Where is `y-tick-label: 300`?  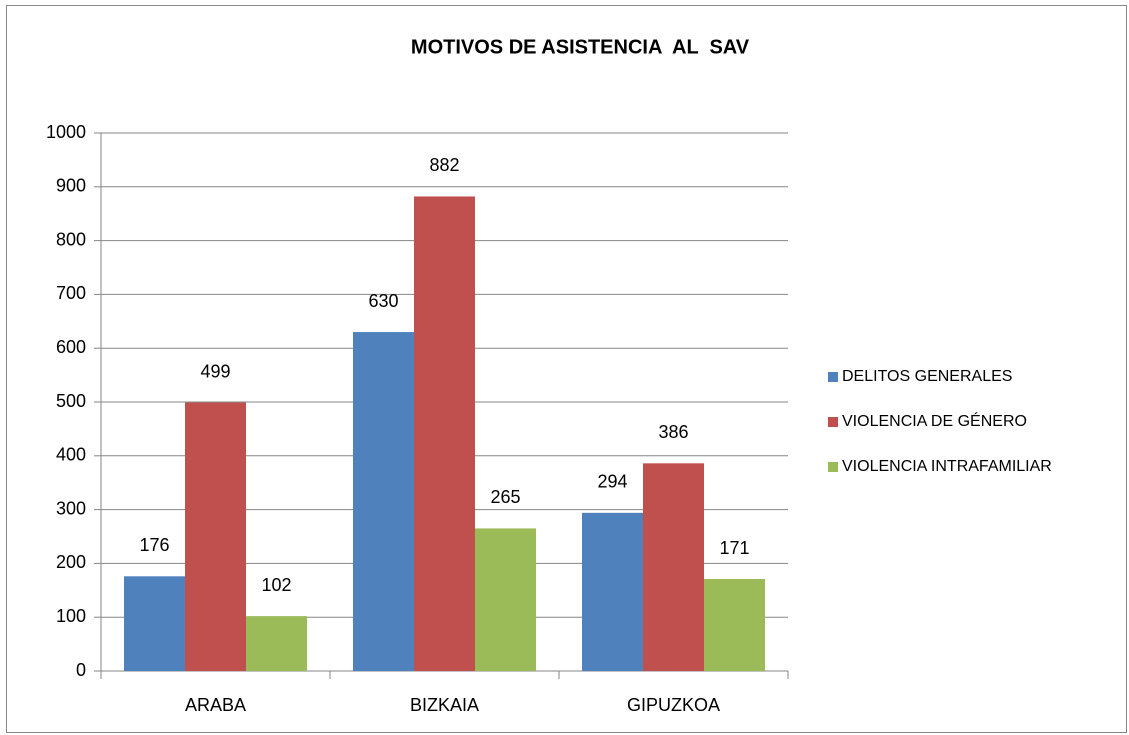
y-tick-label: 300 is located at coordinates (71, 508).